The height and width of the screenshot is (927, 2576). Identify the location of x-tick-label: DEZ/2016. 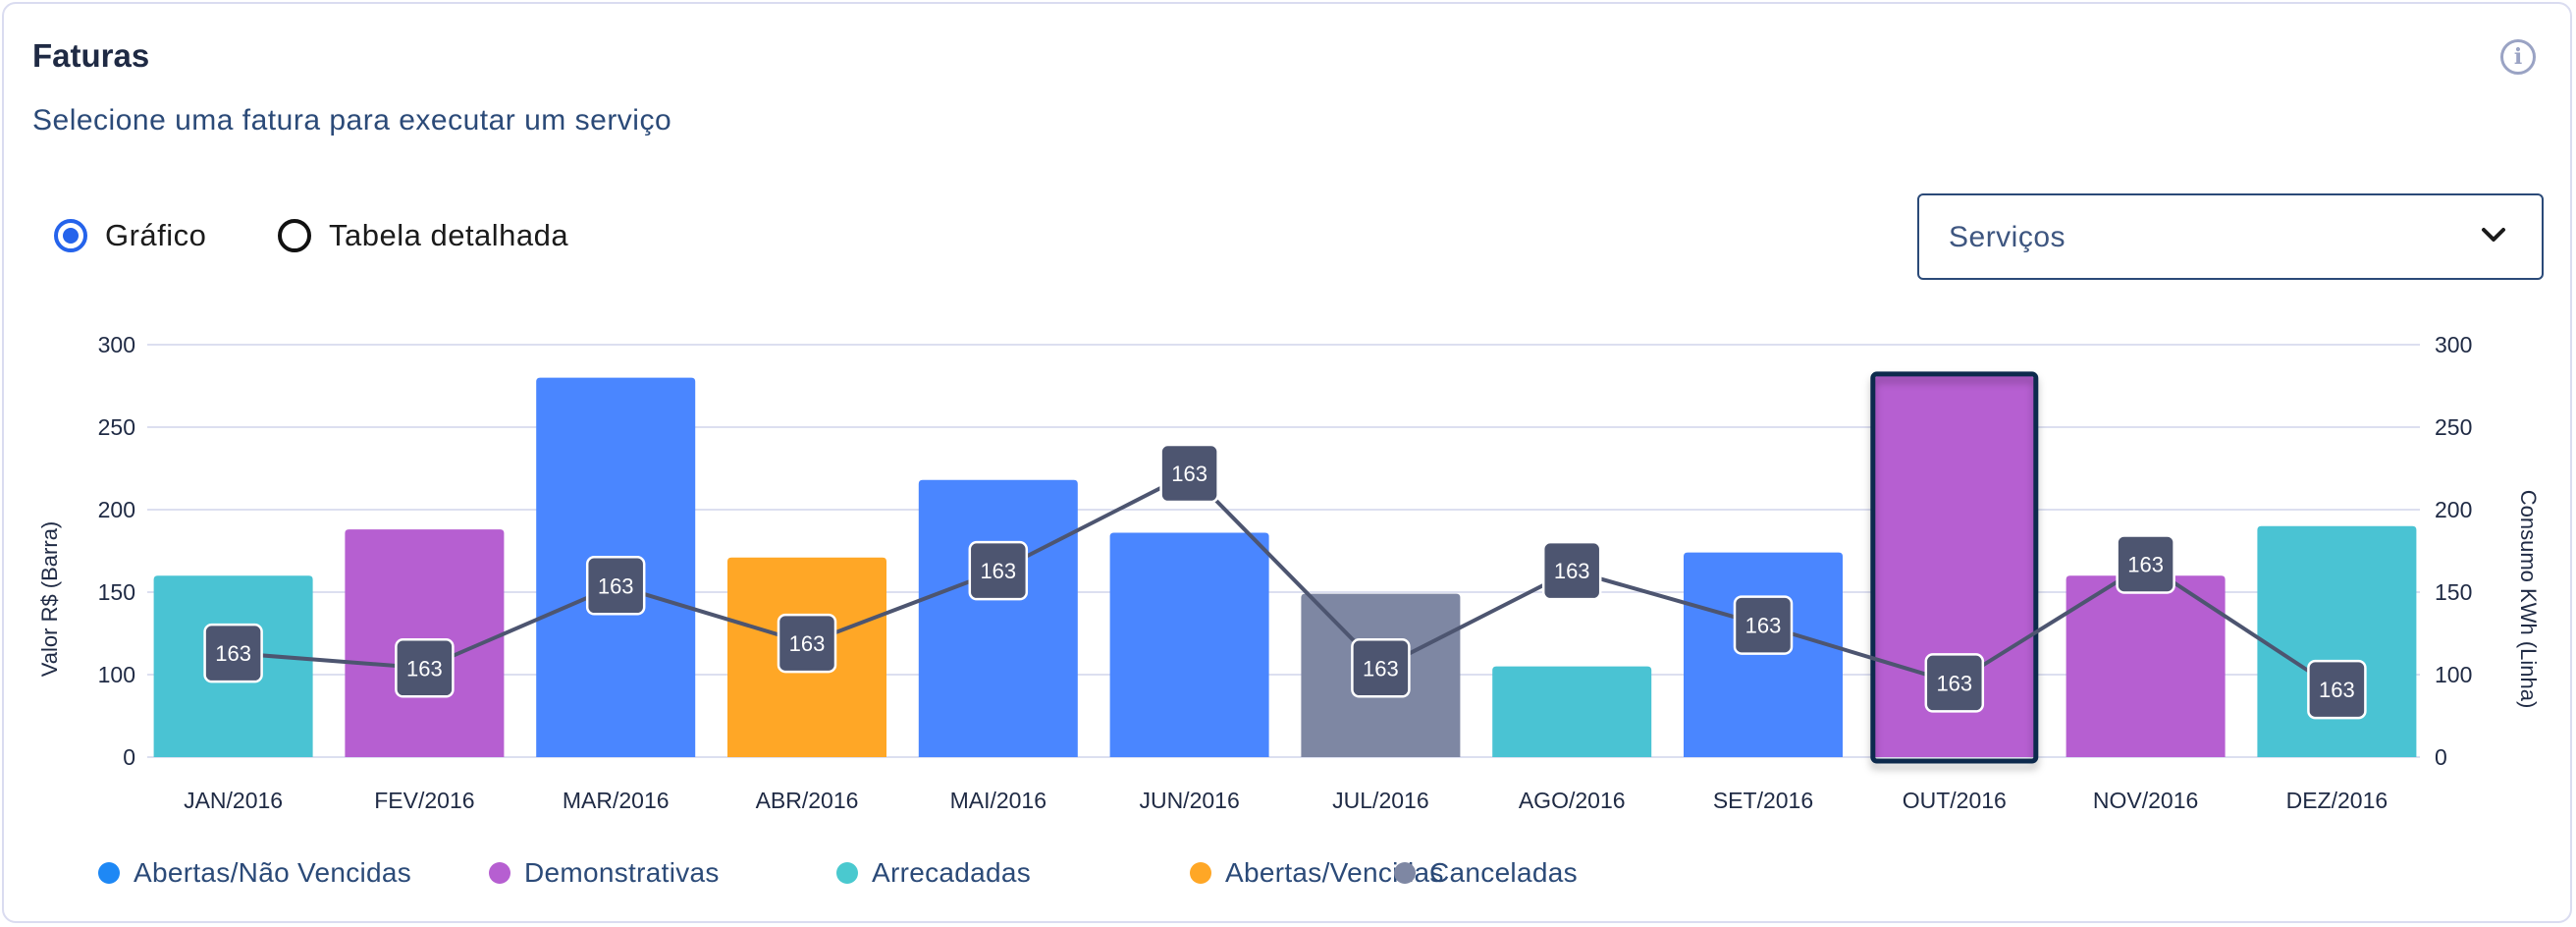
(2337, 800).